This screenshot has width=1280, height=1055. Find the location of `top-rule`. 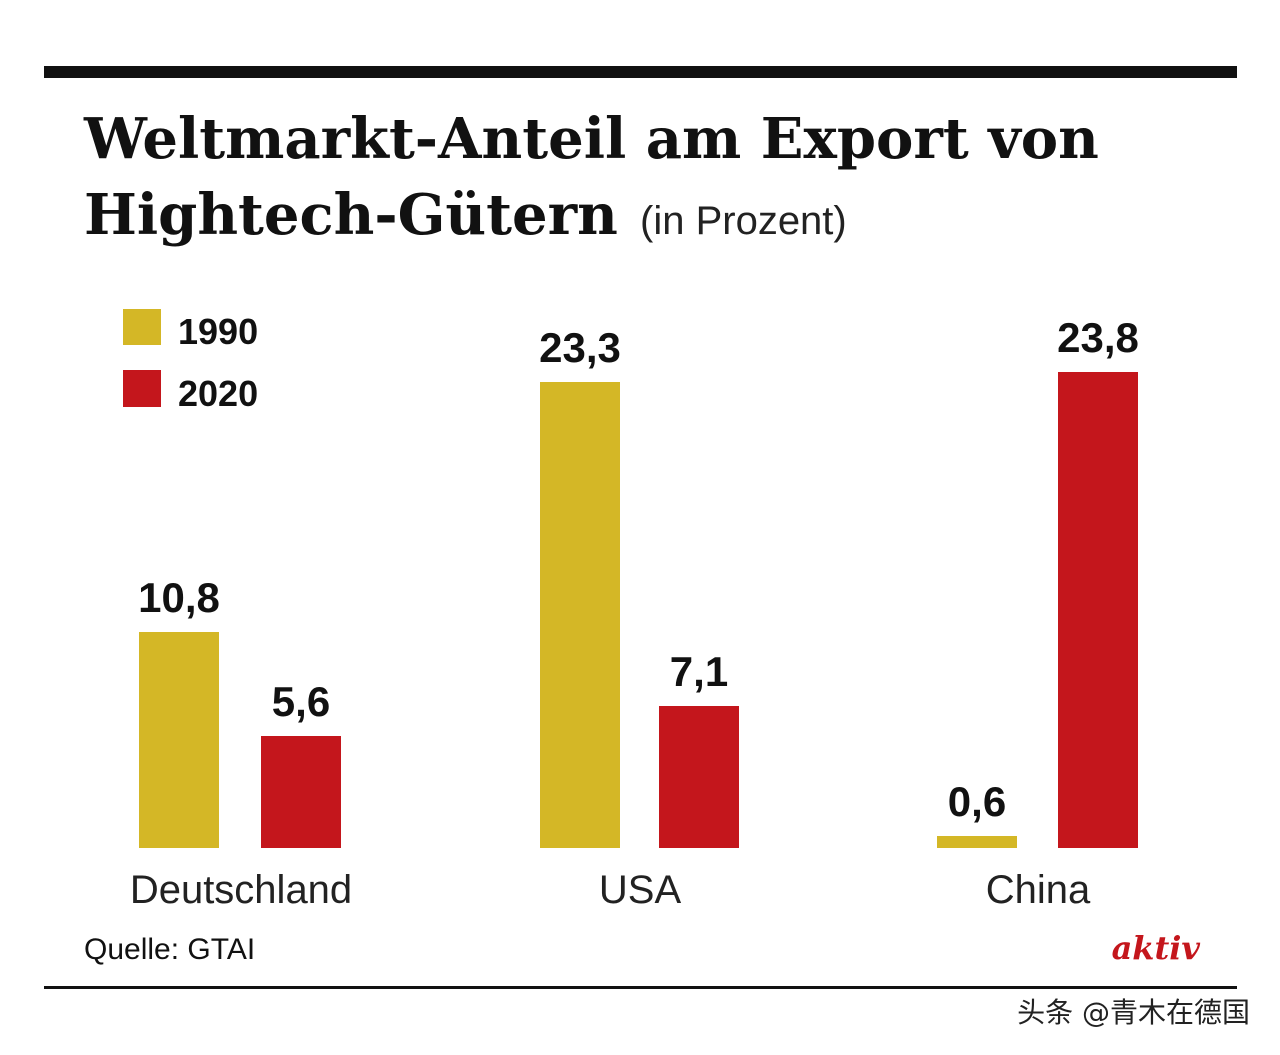

top-rule is located at coordinates (640, 72).